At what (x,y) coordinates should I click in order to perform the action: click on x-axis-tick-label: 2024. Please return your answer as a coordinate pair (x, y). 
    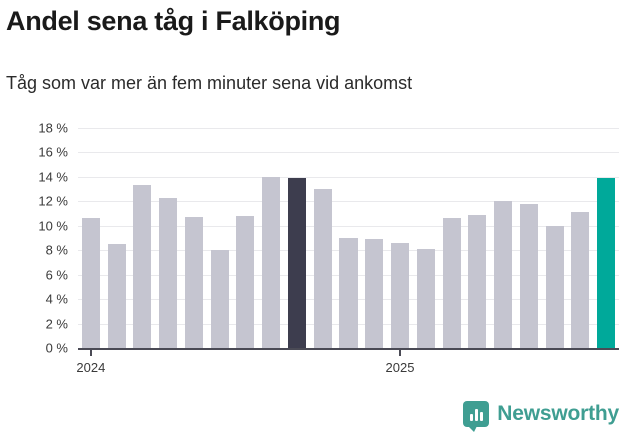
    Looking at the image, I should click on (91, 367).